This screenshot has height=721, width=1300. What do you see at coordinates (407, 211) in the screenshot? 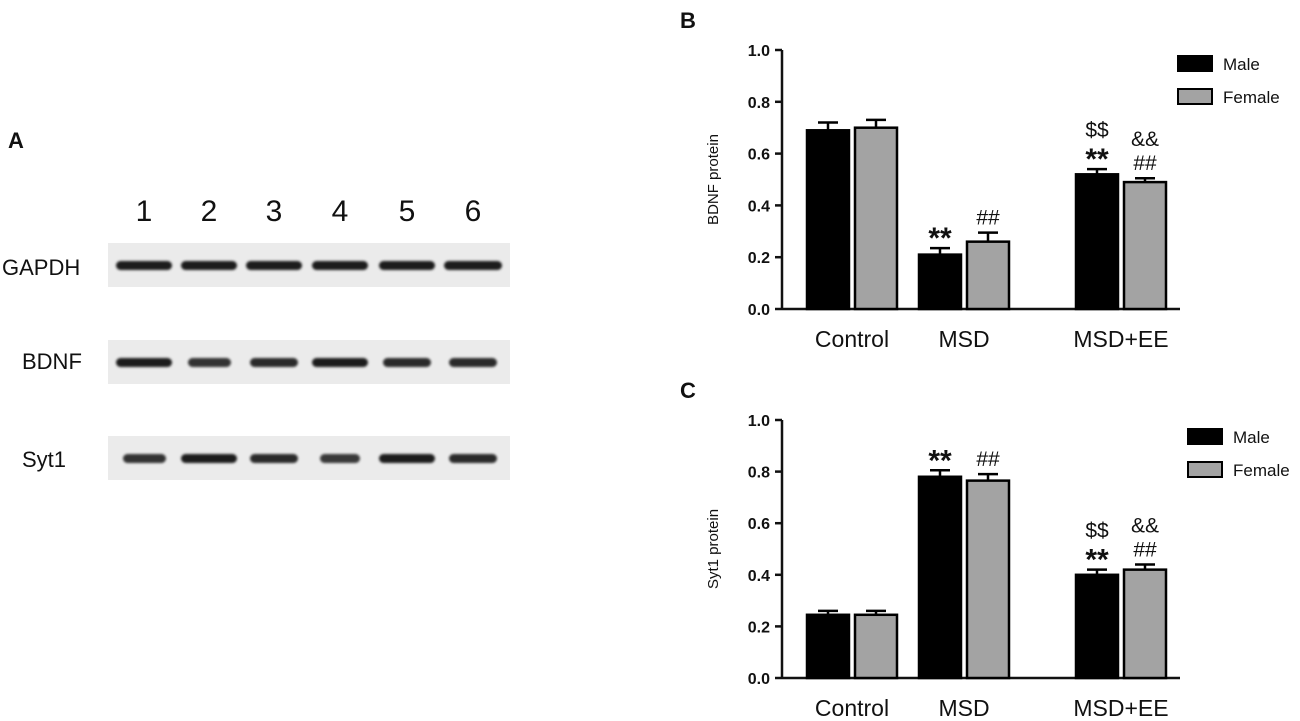
I see `lane-number: 5` at bounding box center [407, 211].